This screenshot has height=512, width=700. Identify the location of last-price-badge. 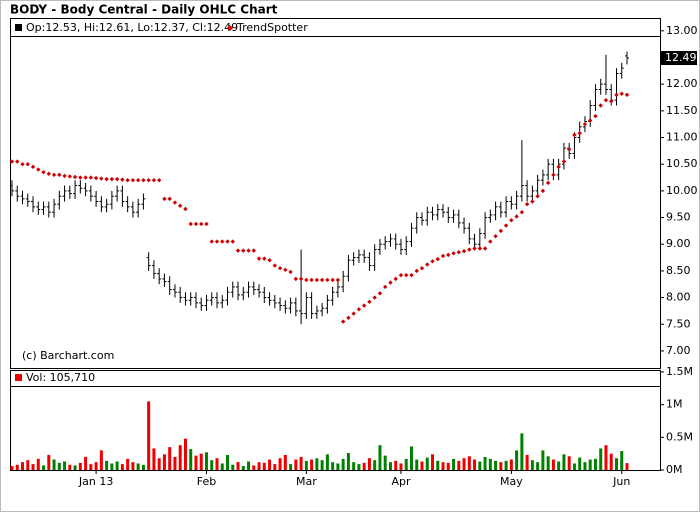
(679, 58).